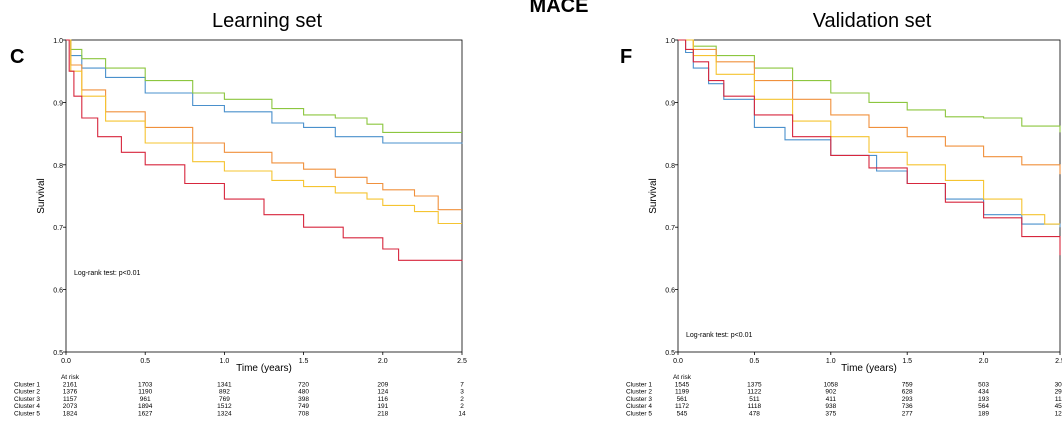 Image resolution: width=1062 pixels, height=422 pixels. I want to click on y-tick-label: 1.0, so click(58, 41).